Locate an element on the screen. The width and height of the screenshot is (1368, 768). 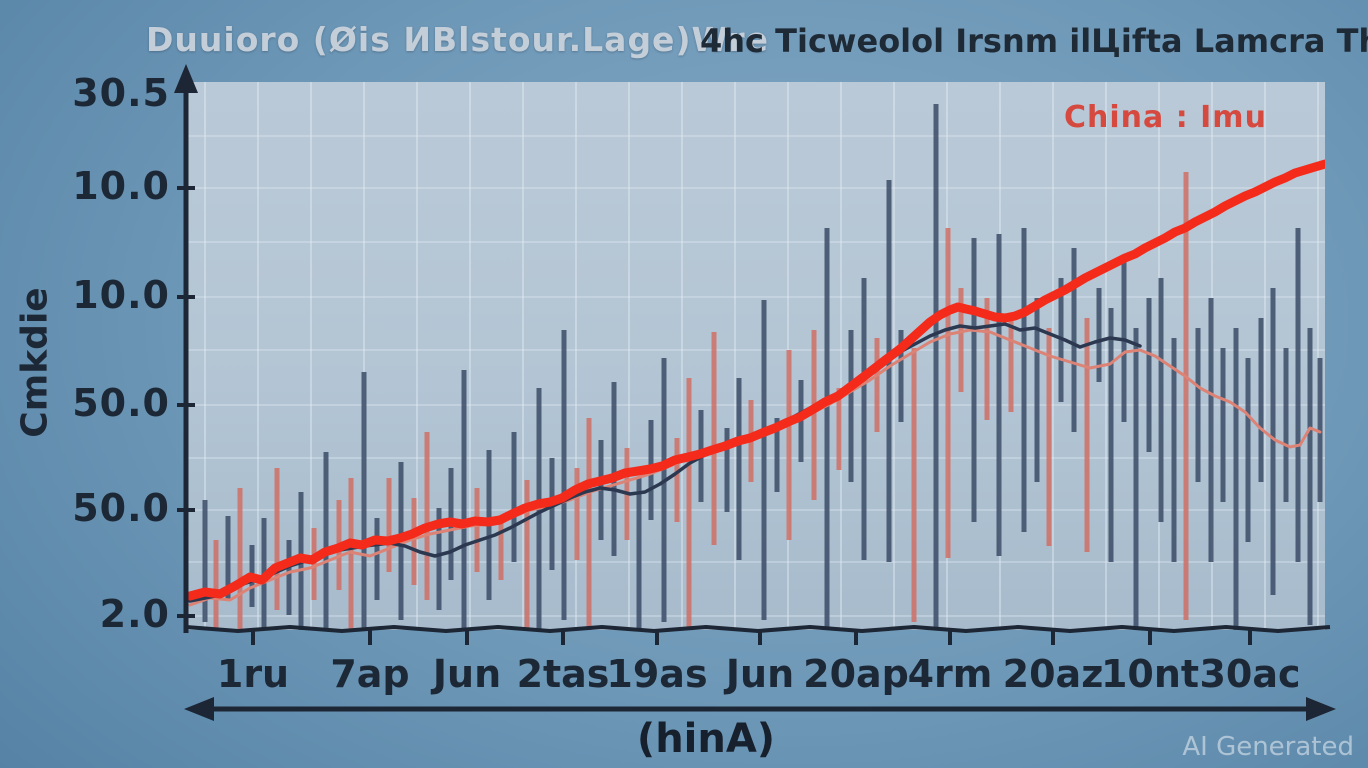
x-tick-label-9: 10nt is located at coordinates (1150, 674).